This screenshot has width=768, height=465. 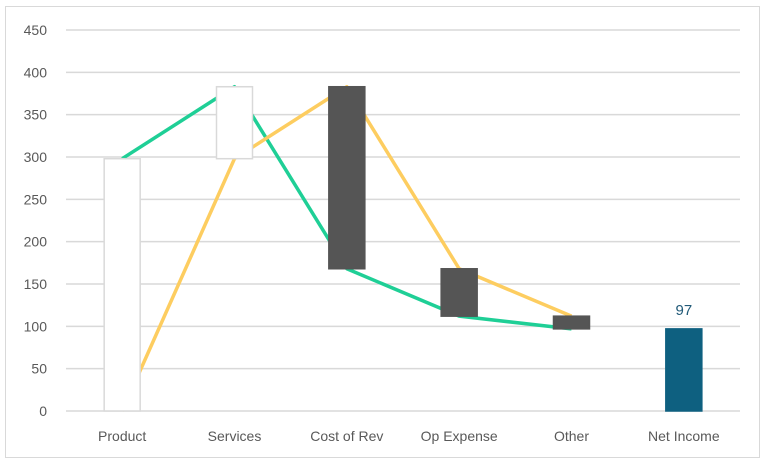 What do you see at coordinates (684, 436) in the screenshot?
I see `x-category-label: Net Income` at bounding box center [684, 436].